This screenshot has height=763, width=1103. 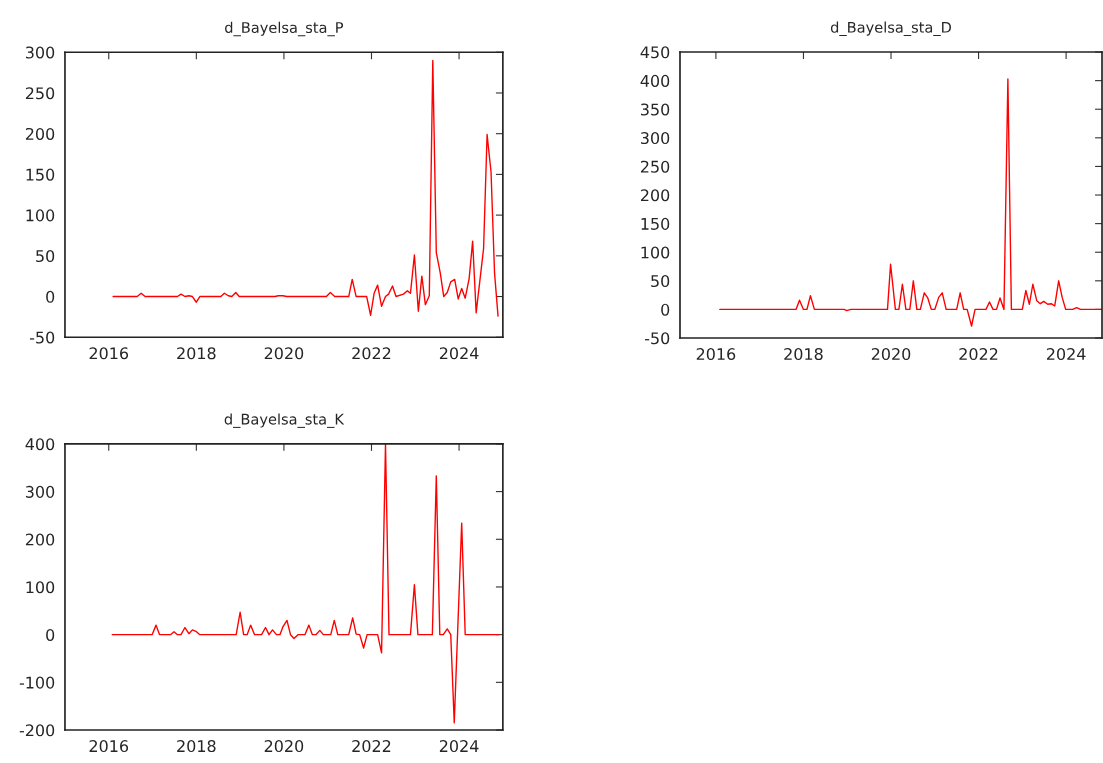 What do you see at coordinates (37, 730) in the screenshot?
I see `y-tick-label: -200` at bounding box center [37, 730].